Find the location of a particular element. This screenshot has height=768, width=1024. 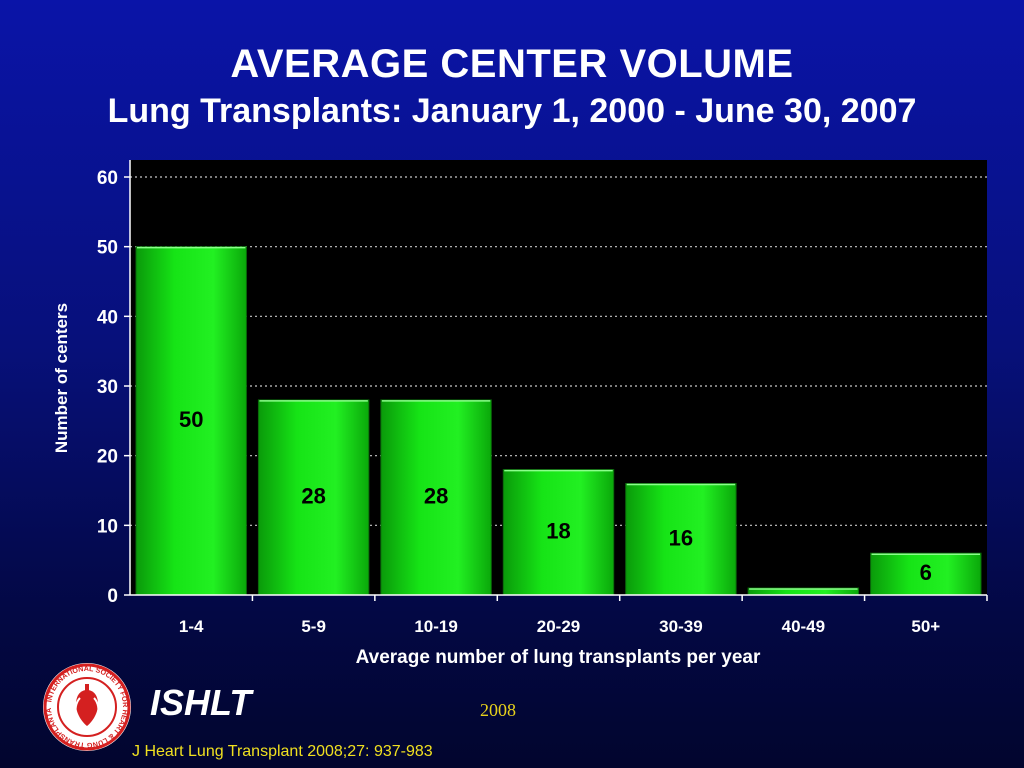

y-tick-label: 0 is located at coordinates (112, 596).